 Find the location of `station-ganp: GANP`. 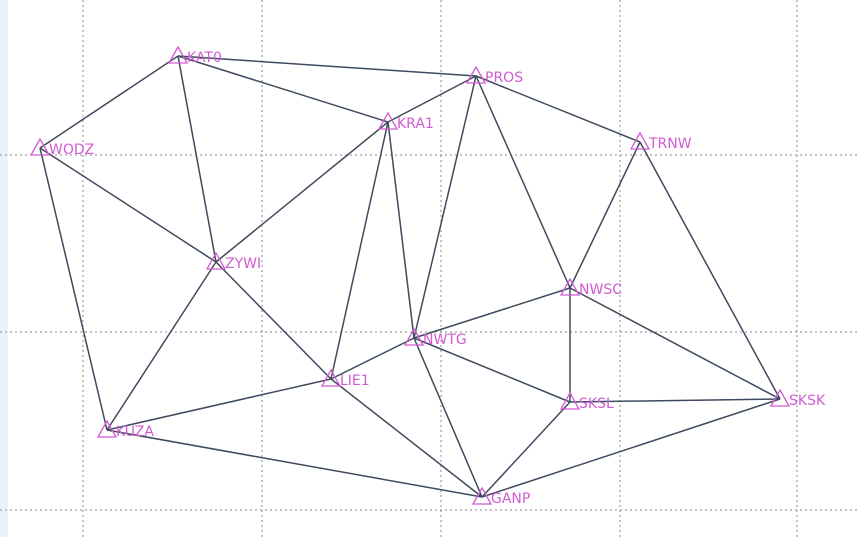

station-ganp: GANP is located at coordinates (500, 496).